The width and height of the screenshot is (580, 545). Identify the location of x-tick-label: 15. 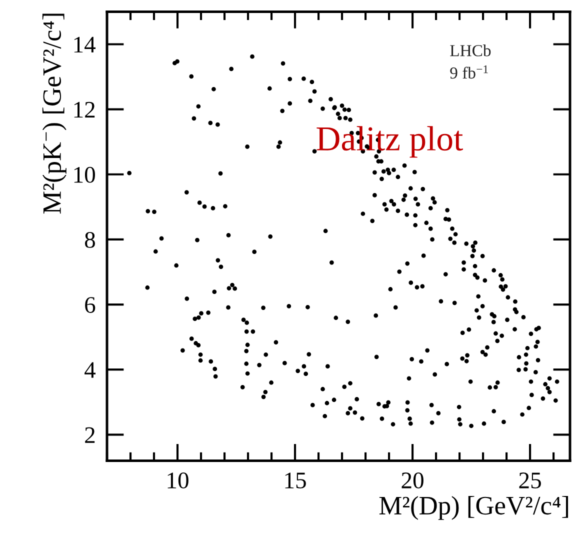
(295, 480).